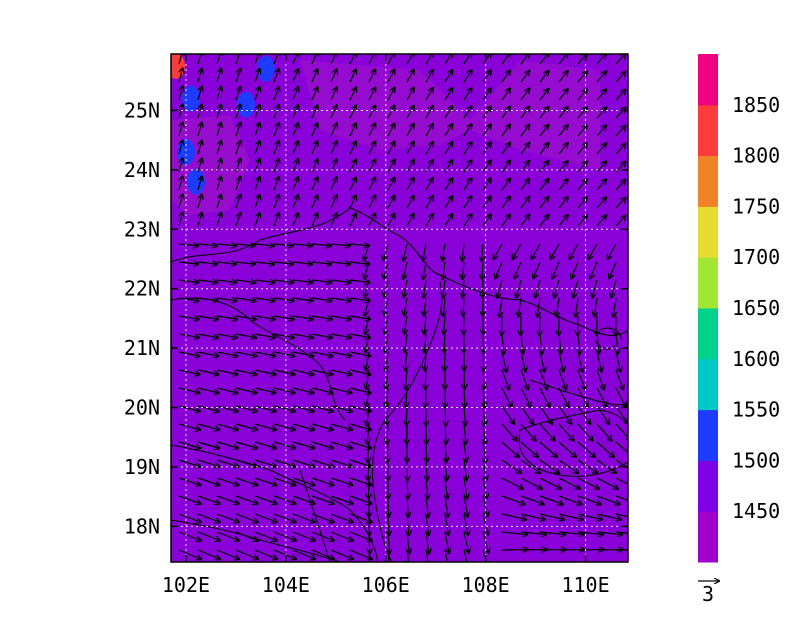  I want to click on lat-tick-label: 22N, so click(142, 289).